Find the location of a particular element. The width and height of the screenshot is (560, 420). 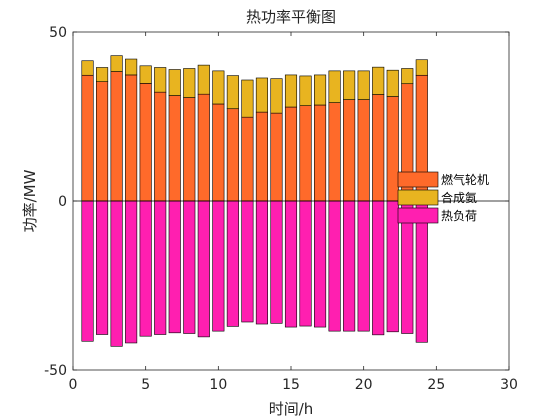

x-tick-label: 20 is located at coordinates (364, 385).